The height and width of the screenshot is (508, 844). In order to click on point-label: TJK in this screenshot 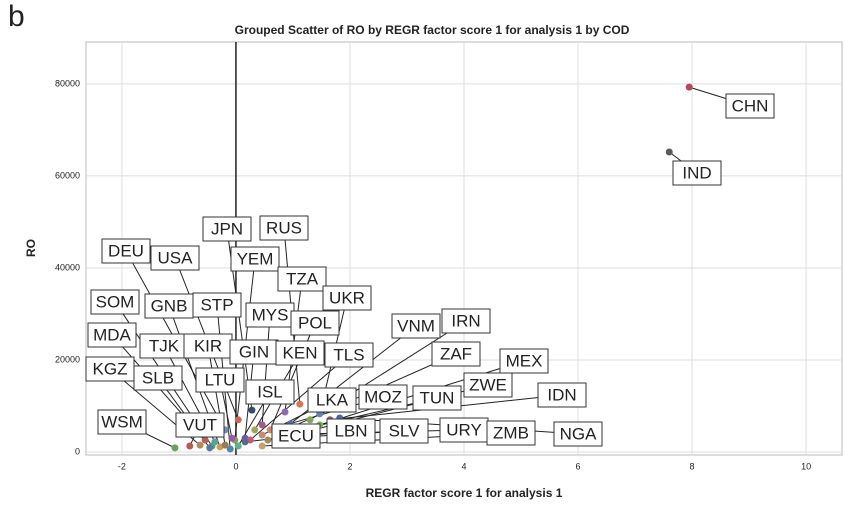, I will do `click(164, 345)`.